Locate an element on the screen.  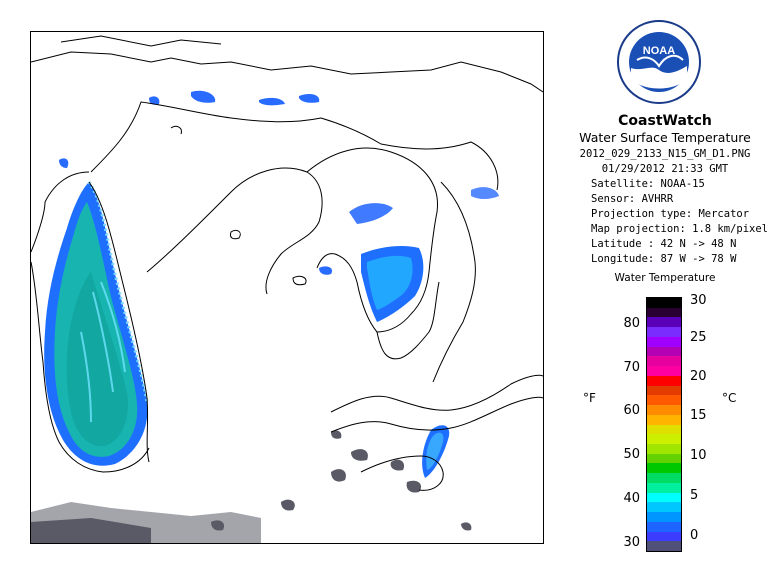
tick-f-70: 70 is located at coordinates (631, 367).